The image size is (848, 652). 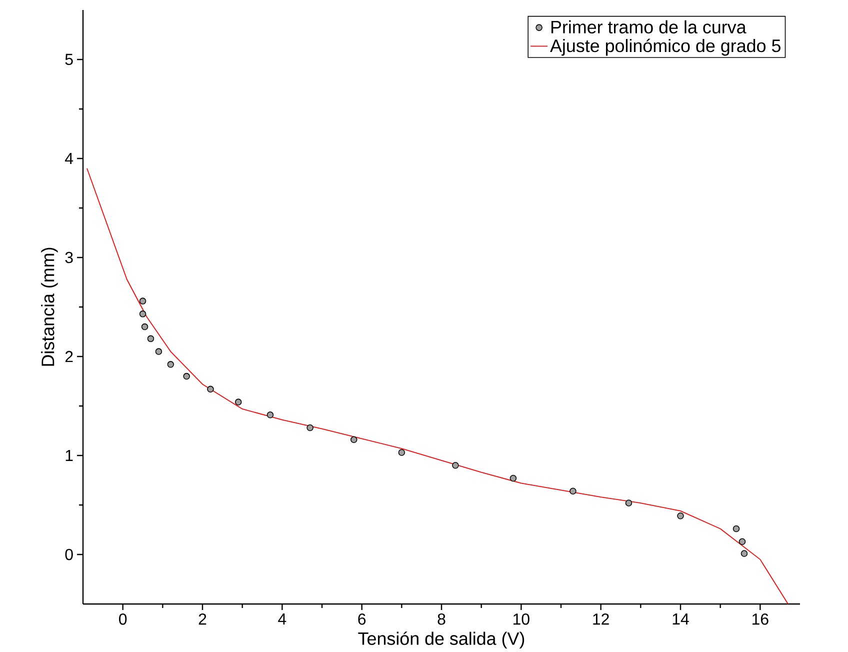 What do you see at coordinates (441, 640) in the screenshot?
I see `x-axis-title: Tensión de salida (V)` at bounding box center [441, 640].